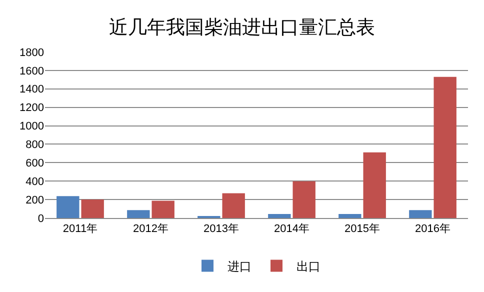 This screenshot has height=292, width=484. Describe the element at coordinates (242, 28) in the screenshot. I see `chart-title: 近几年我国柴油进出口量汇总表` at that location.